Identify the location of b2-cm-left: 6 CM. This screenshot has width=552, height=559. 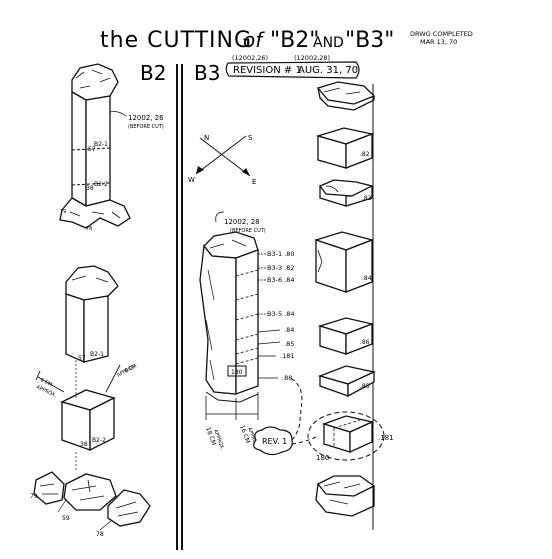
(46, 382).